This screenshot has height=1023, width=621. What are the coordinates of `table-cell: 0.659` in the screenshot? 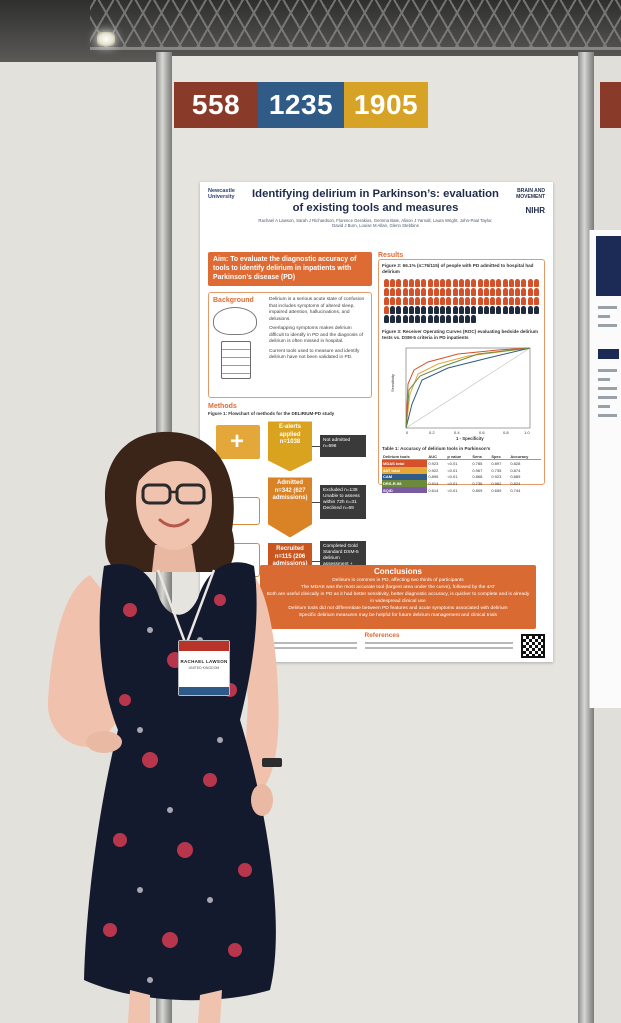 It's located at (496, 490).